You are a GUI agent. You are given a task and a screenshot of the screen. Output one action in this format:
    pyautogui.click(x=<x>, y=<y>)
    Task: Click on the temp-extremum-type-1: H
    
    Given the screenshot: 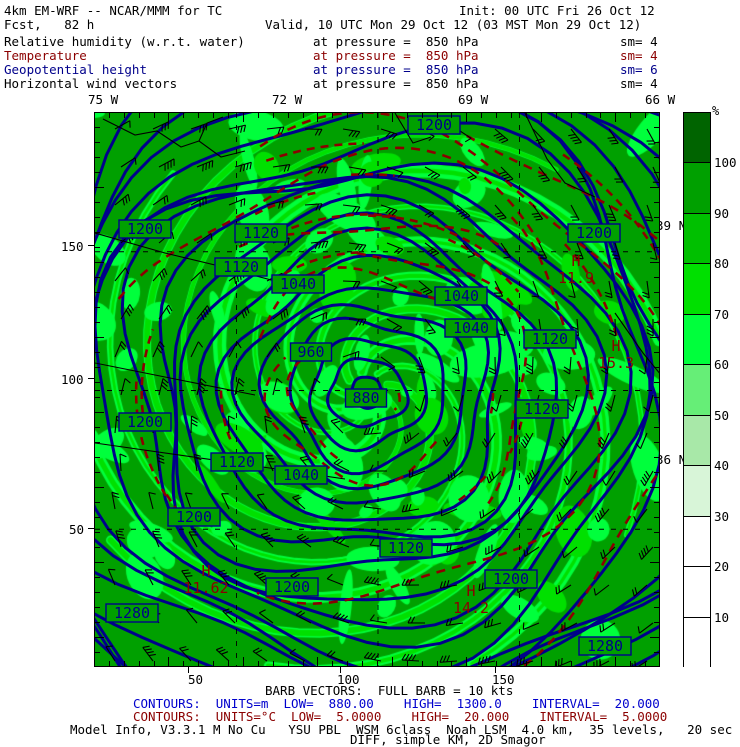 What is the action you would take?
    pyautogui.click(x=470, y=591)
    